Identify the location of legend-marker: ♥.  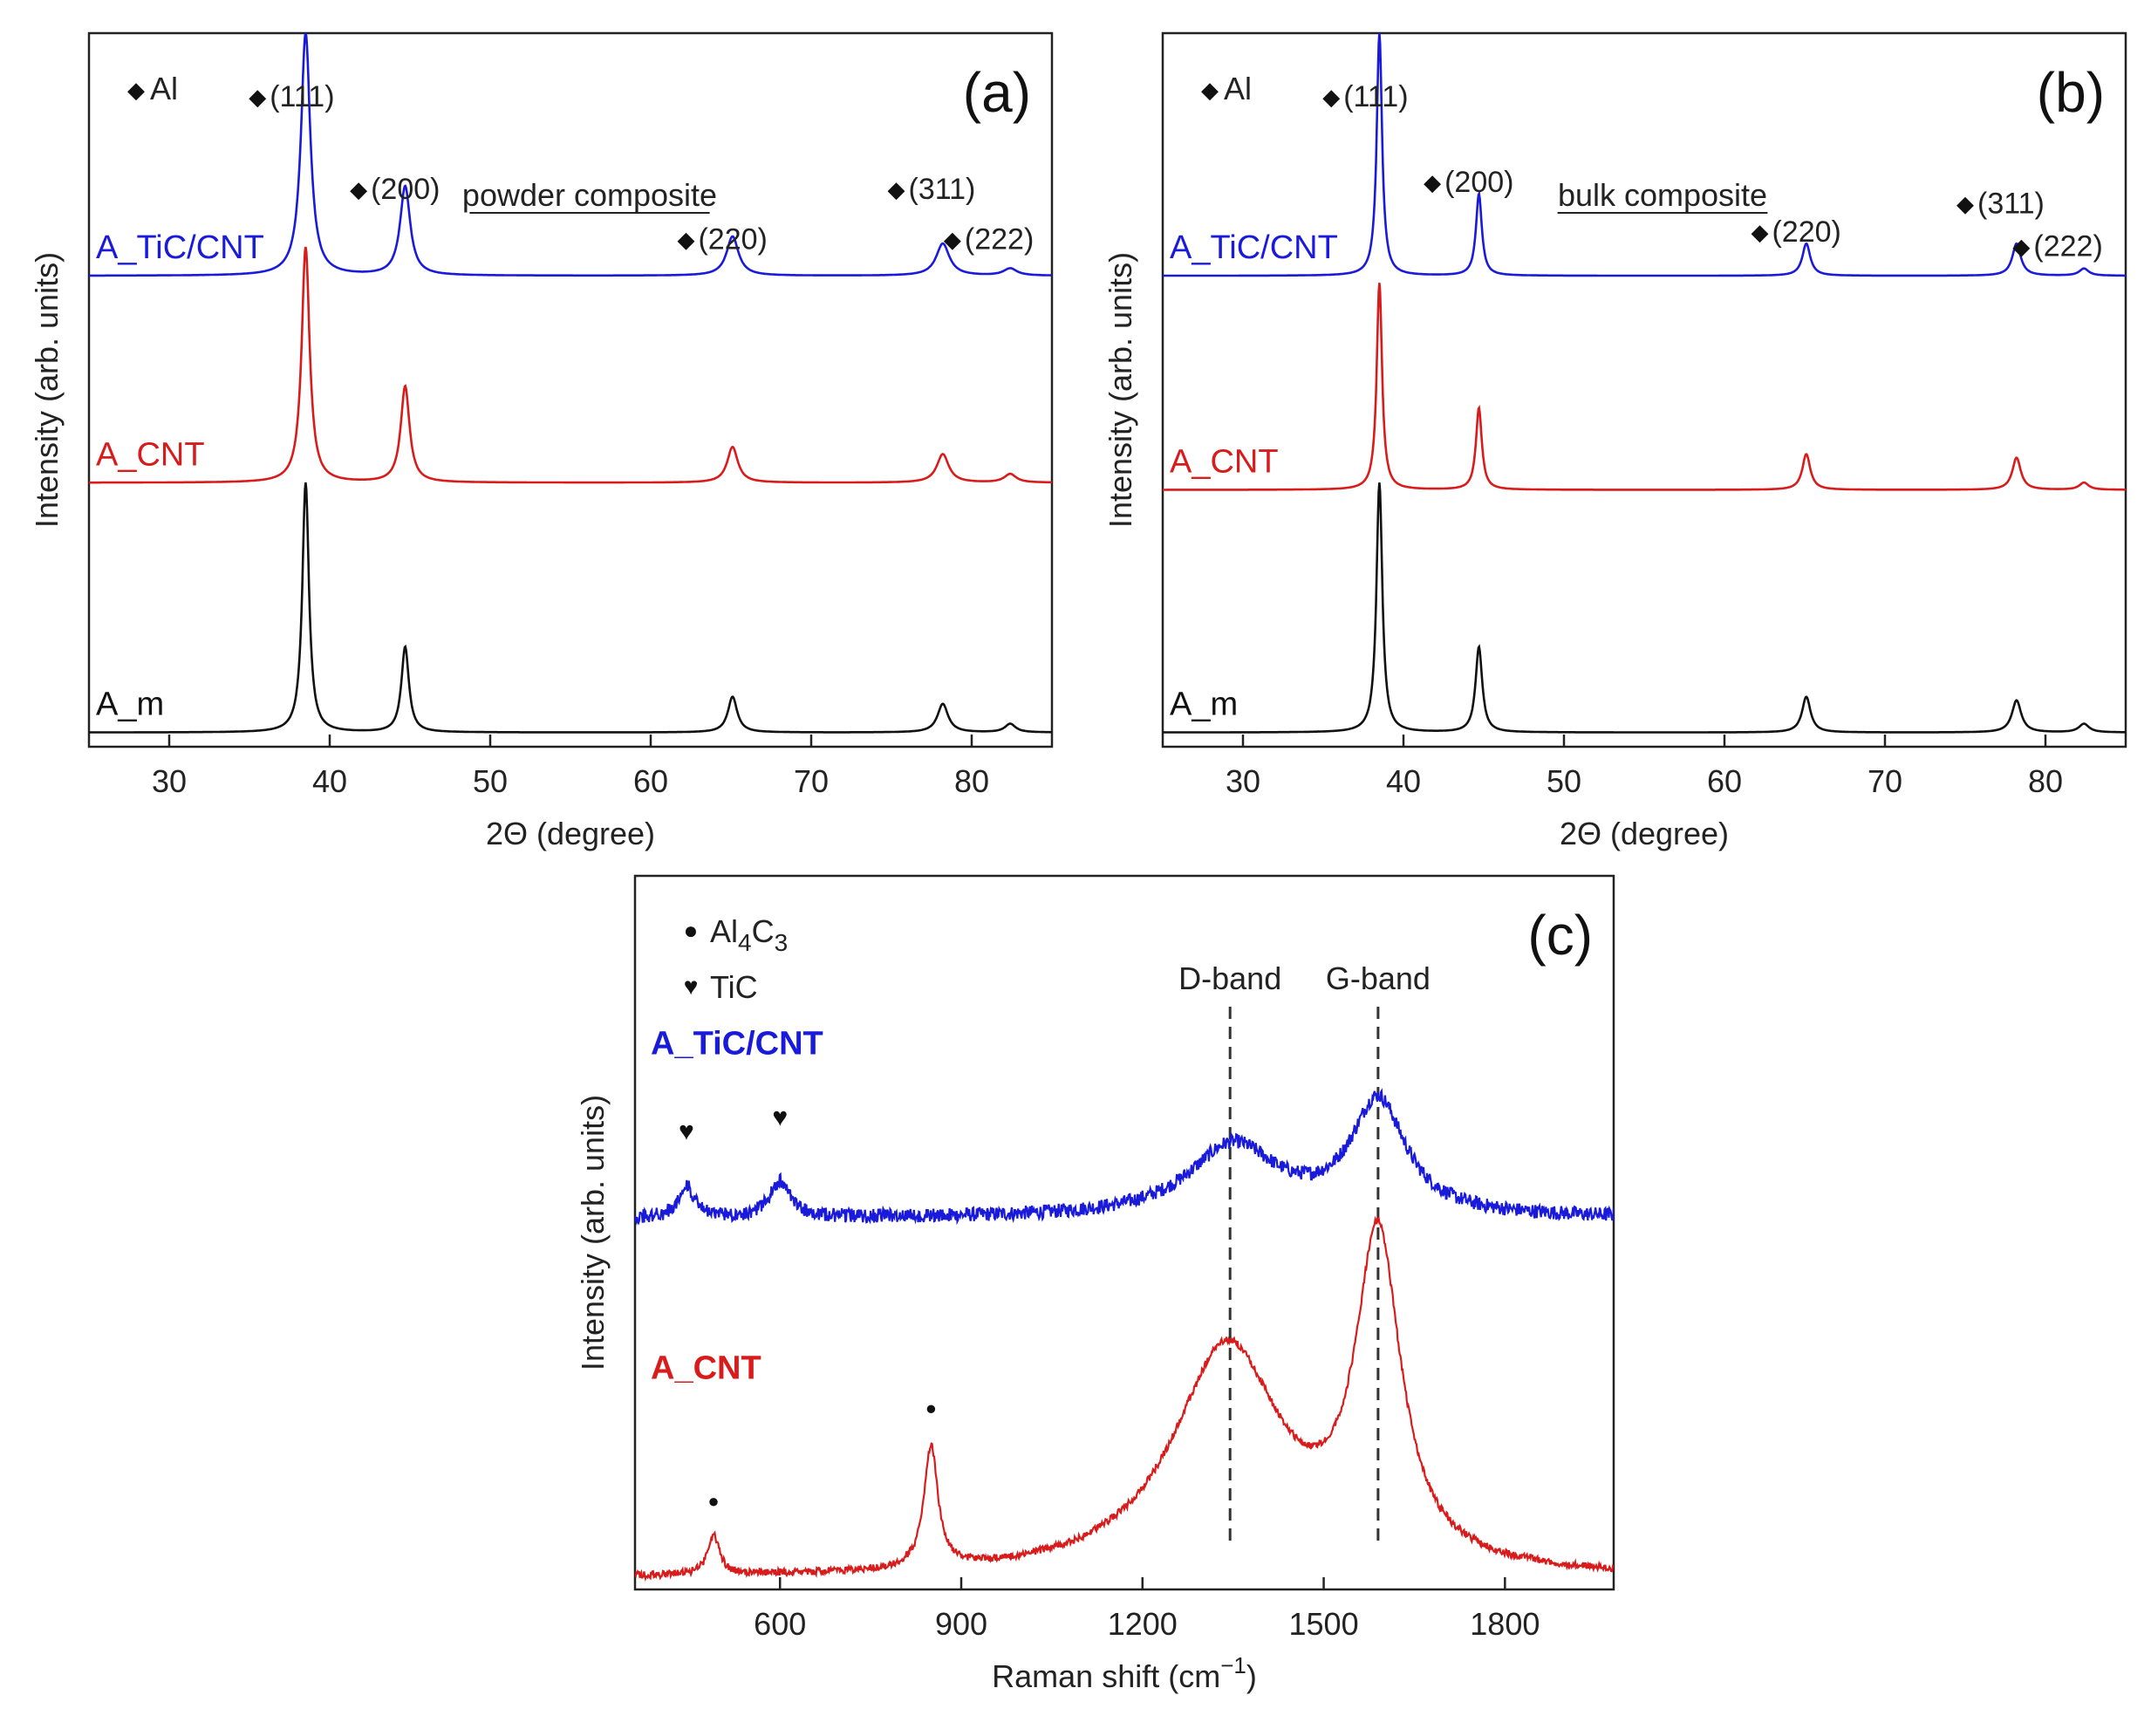
(691, 986).